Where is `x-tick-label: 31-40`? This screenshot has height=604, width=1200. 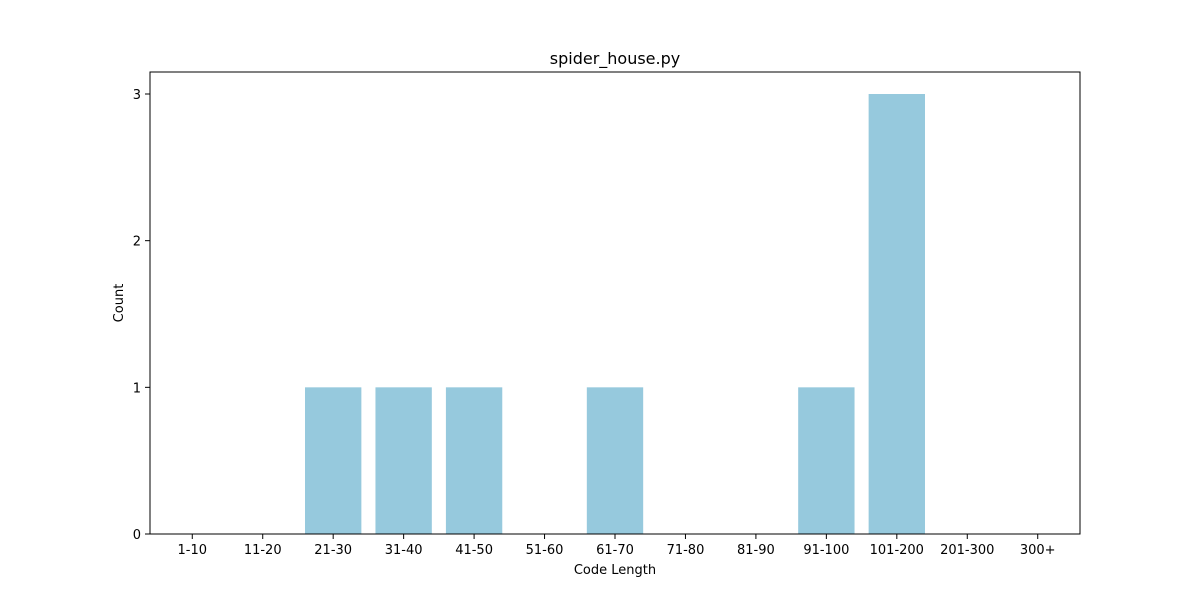 x-tick-label: 31-40 is located at coordinates (404, 550).